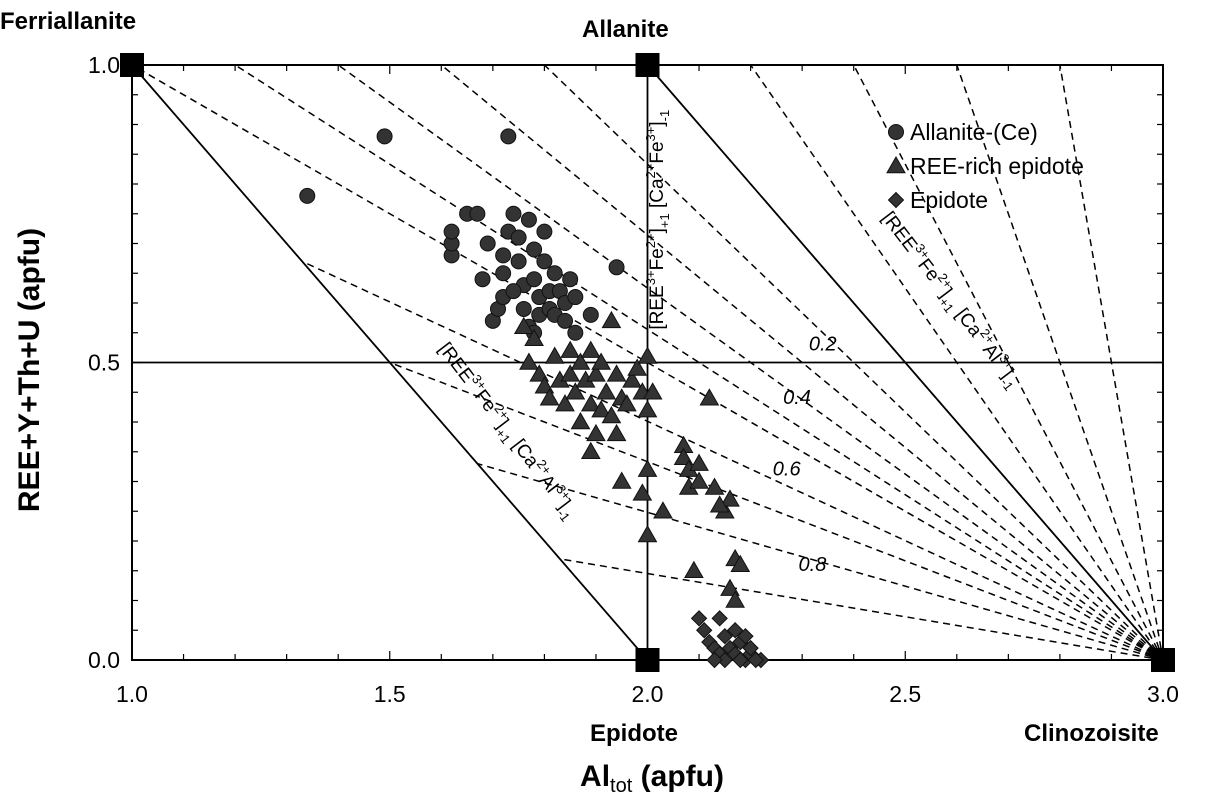 This screenshot has height=807, width=1210. What do you see at coordinates (823, 345) in the screenshot?
I see `isopleth-label: 0.2` at bounding box center [823, 345].